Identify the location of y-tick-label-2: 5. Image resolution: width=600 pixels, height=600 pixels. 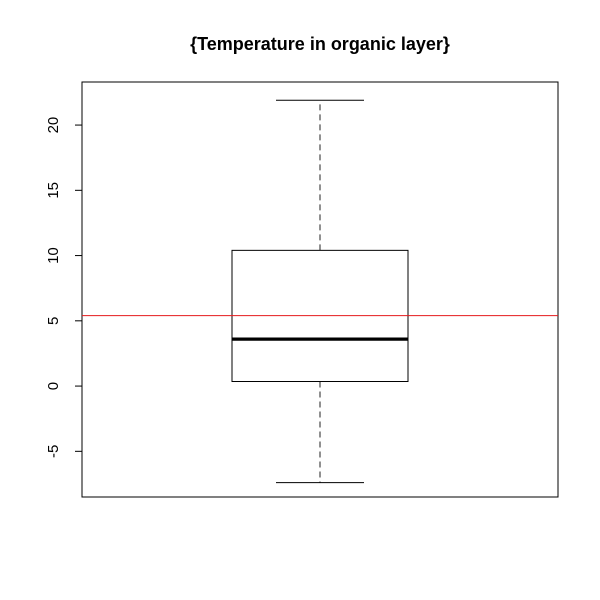
(53, 321).